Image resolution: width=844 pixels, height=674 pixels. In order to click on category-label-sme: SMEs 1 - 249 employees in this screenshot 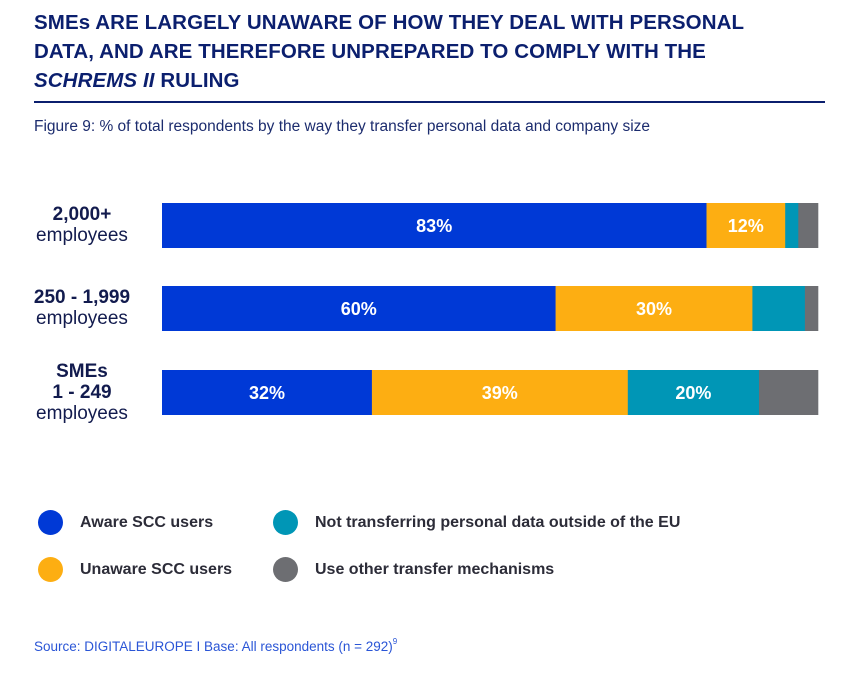, I will do `click(82, 392)`.